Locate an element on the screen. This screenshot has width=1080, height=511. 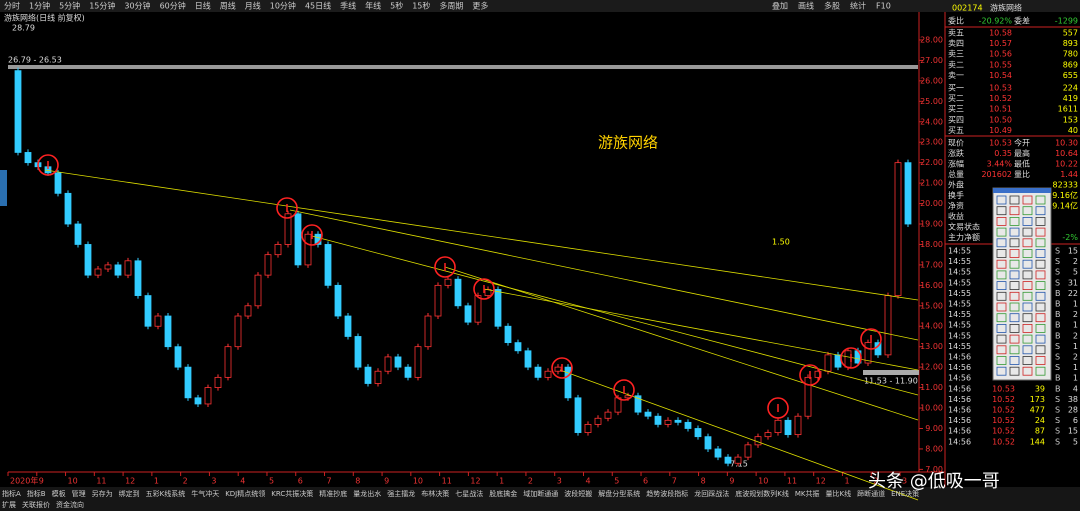
indicator-tab: KRC共振决策 is located at coordinates (292, 493).